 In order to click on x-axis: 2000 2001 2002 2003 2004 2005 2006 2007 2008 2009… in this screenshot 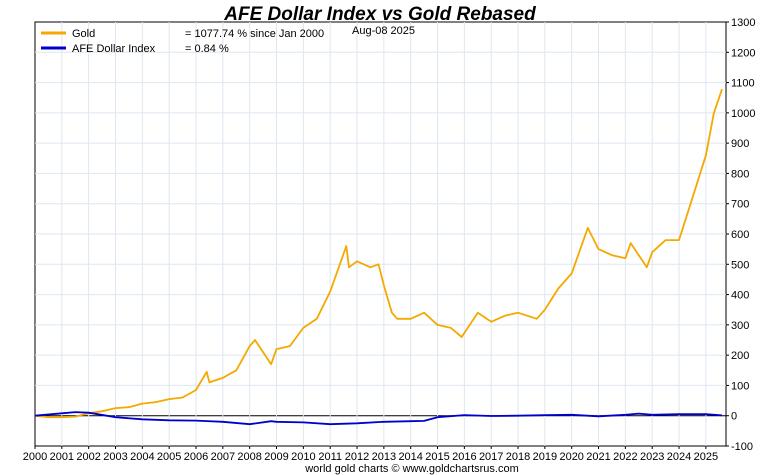, I will do `click(370, 454)`.